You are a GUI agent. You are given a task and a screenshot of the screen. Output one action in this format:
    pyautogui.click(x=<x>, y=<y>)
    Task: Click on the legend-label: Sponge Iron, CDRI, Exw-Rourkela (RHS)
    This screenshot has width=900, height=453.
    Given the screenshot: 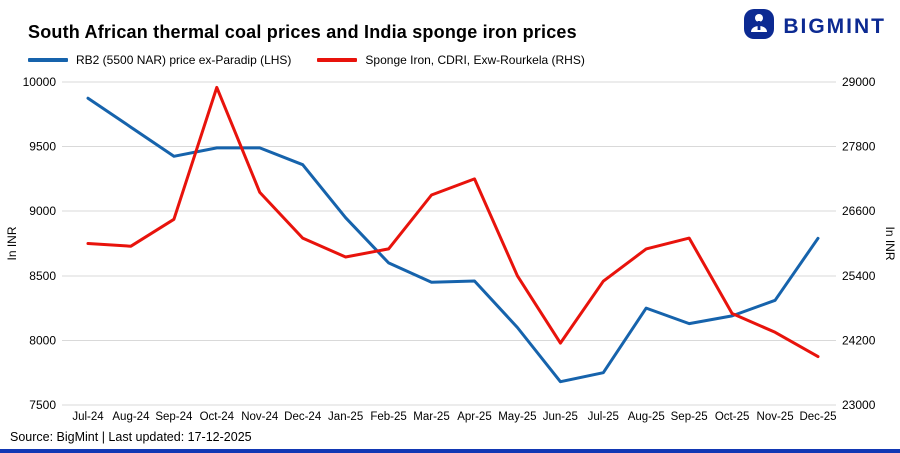 What is the action you would take?
    pyautogui.click(x=475, y=60)
    